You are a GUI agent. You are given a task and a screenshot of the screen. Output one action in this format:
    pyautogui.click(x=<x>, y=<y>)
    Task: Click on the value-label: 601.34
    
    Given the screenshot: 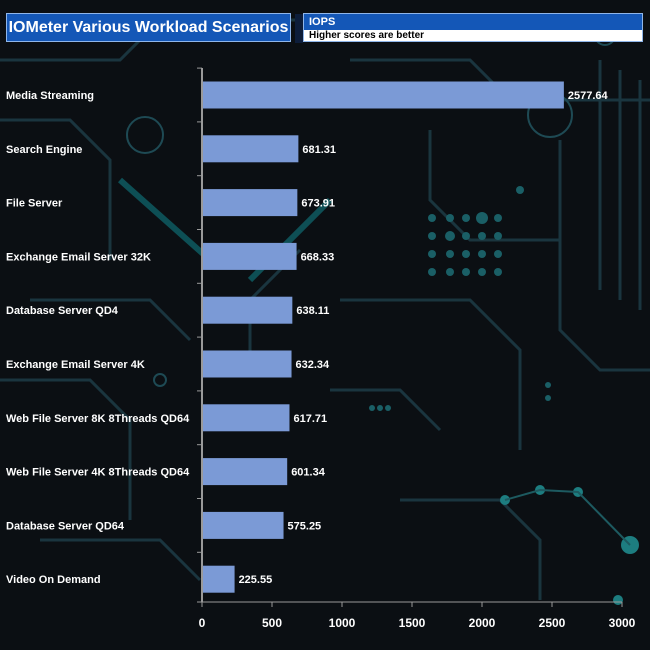 What is the action you would take?
    pyautogui.click(x=308, y=473)
    